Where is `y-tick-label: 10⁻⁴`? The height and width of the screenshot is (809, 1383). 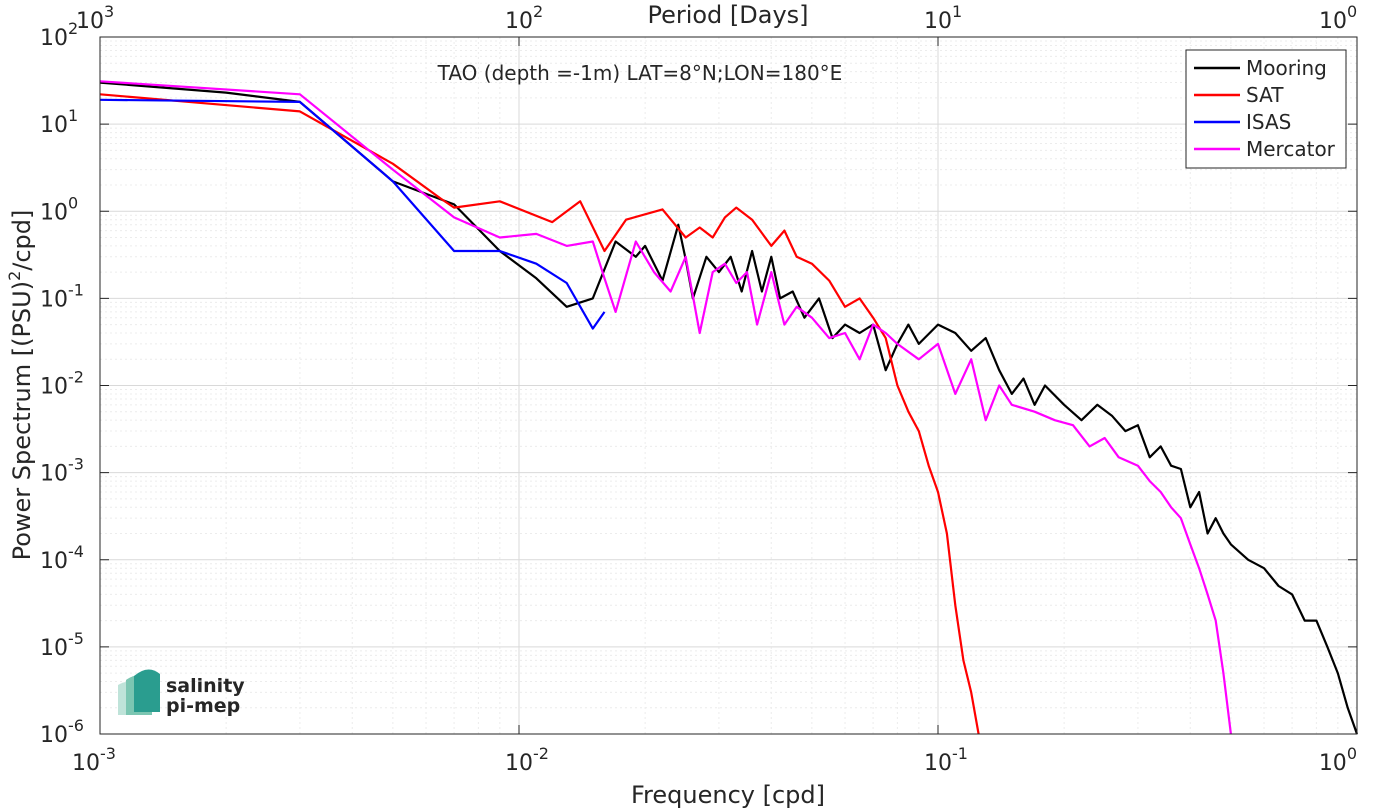
y-tick-label: 10⁻⁴ is located at coordinates (62, 558).